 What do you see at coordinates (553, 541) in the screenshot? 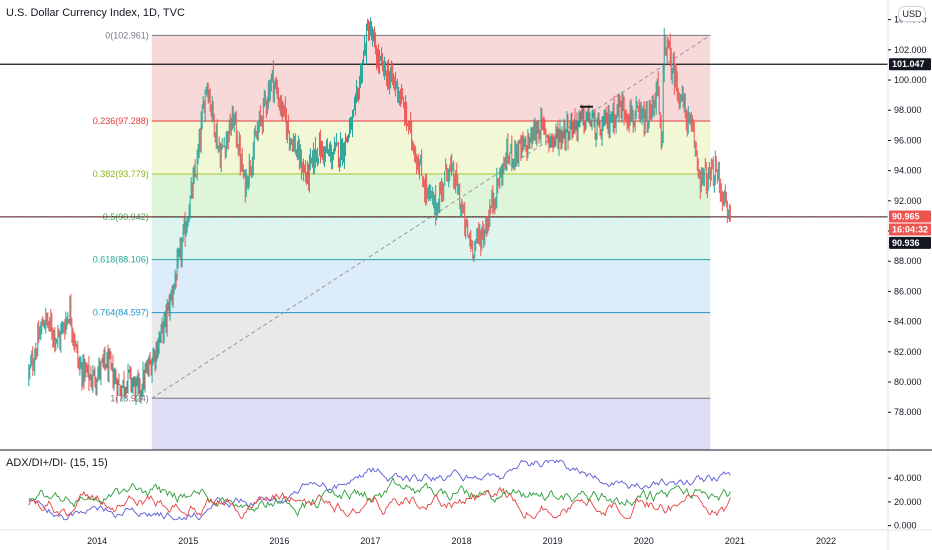
I see `x-tick-label: 2019` at bounding box center [553, 541].